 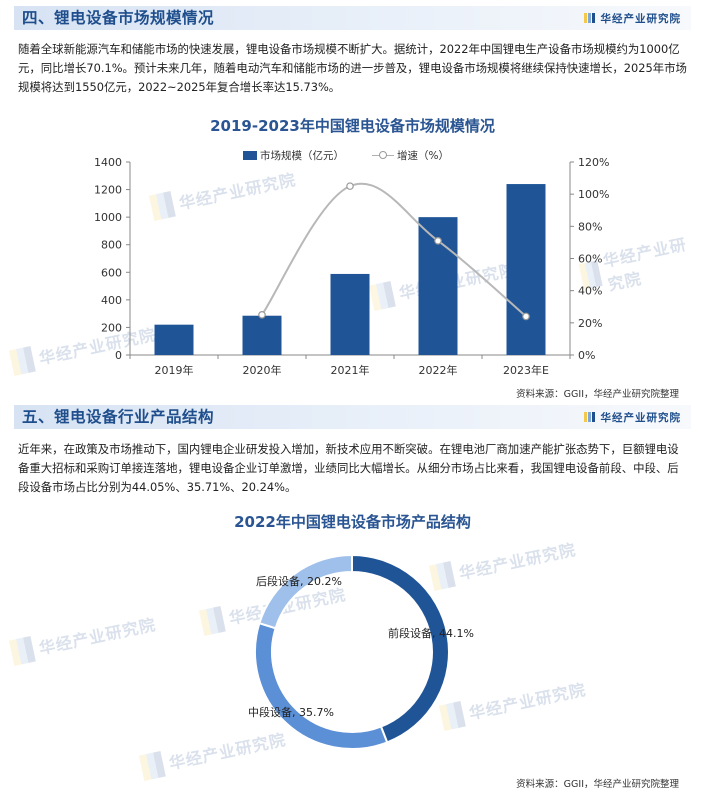 I want to click on section-header: 四、锂电设备市场规模情况 华经产业研究院, so click(x=352, y=18).